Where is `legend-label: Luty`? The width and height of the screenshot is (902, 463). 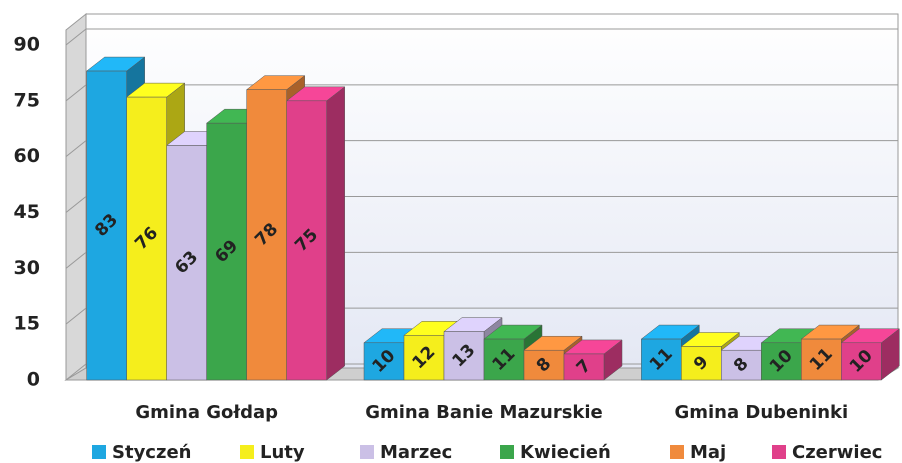 legend-label: Luty is located at coordinates (282, 452).